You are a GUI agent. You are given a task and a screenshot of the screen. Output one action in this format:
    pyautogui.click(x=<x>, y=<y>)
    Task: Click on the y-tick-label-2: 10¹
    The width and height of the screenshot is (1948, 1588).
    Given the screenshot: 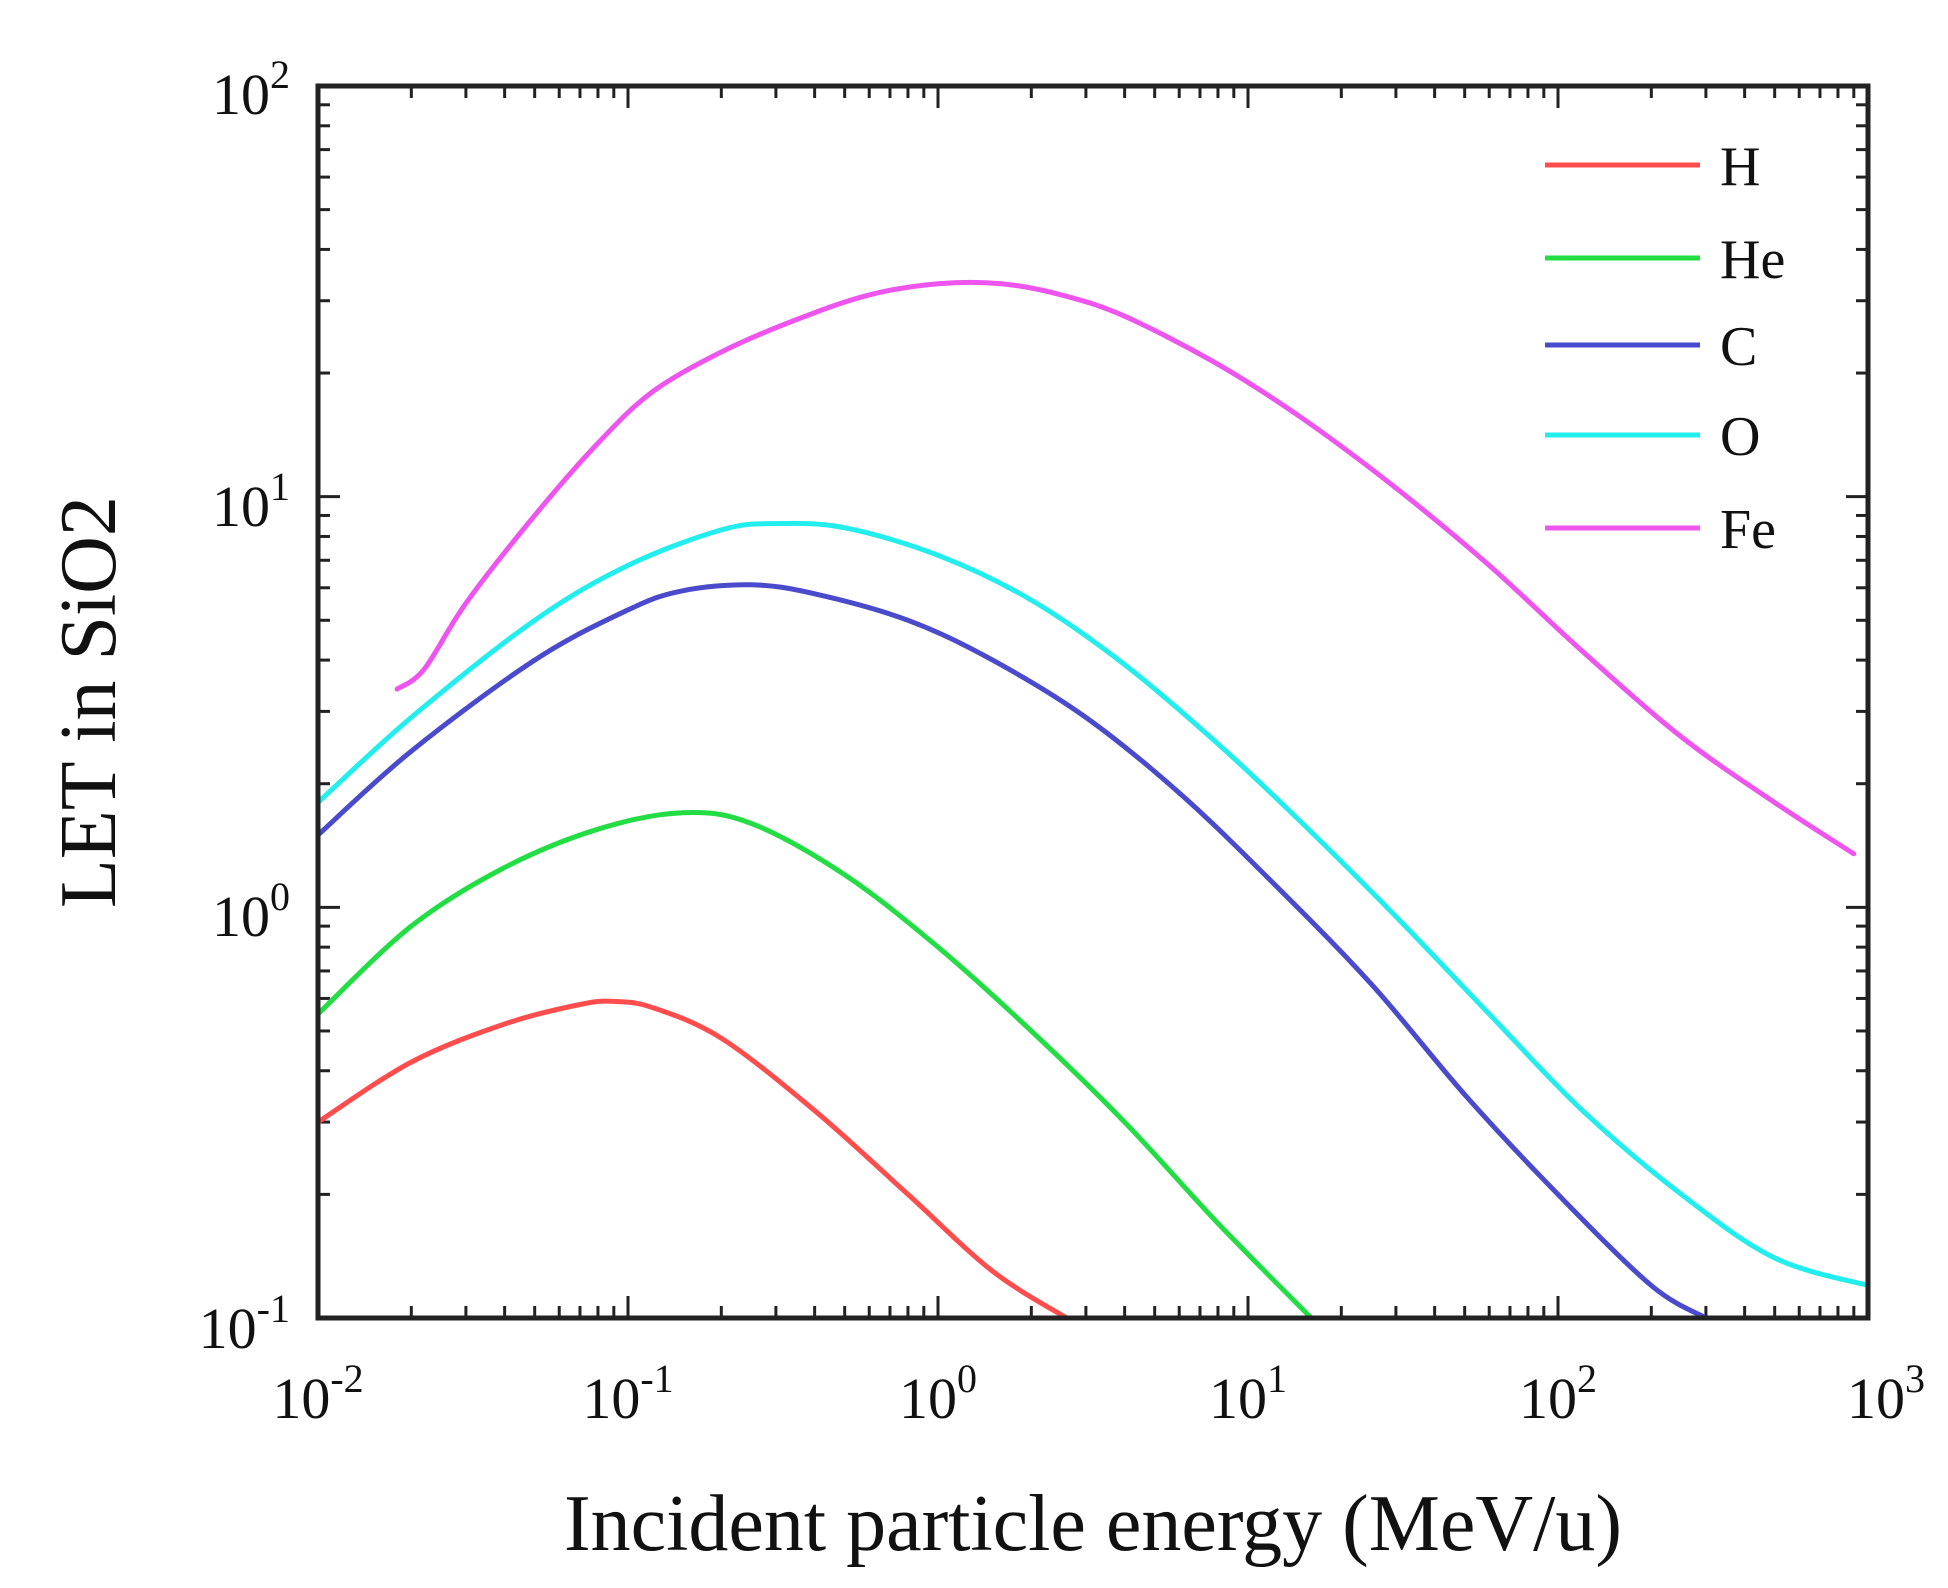 What is the action you would take?
    pyautogui.click(x=251, y=501)
    